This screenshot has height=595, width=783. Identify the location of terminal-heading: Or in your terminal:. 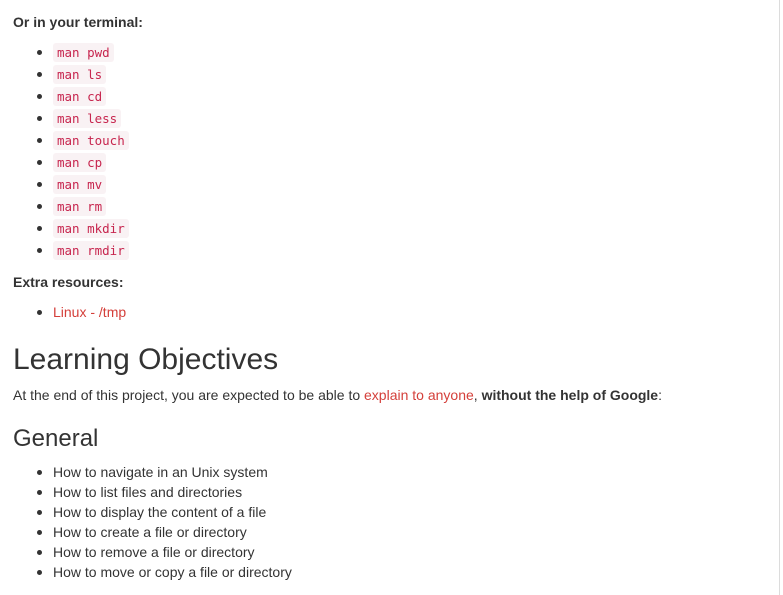
(78, 22).